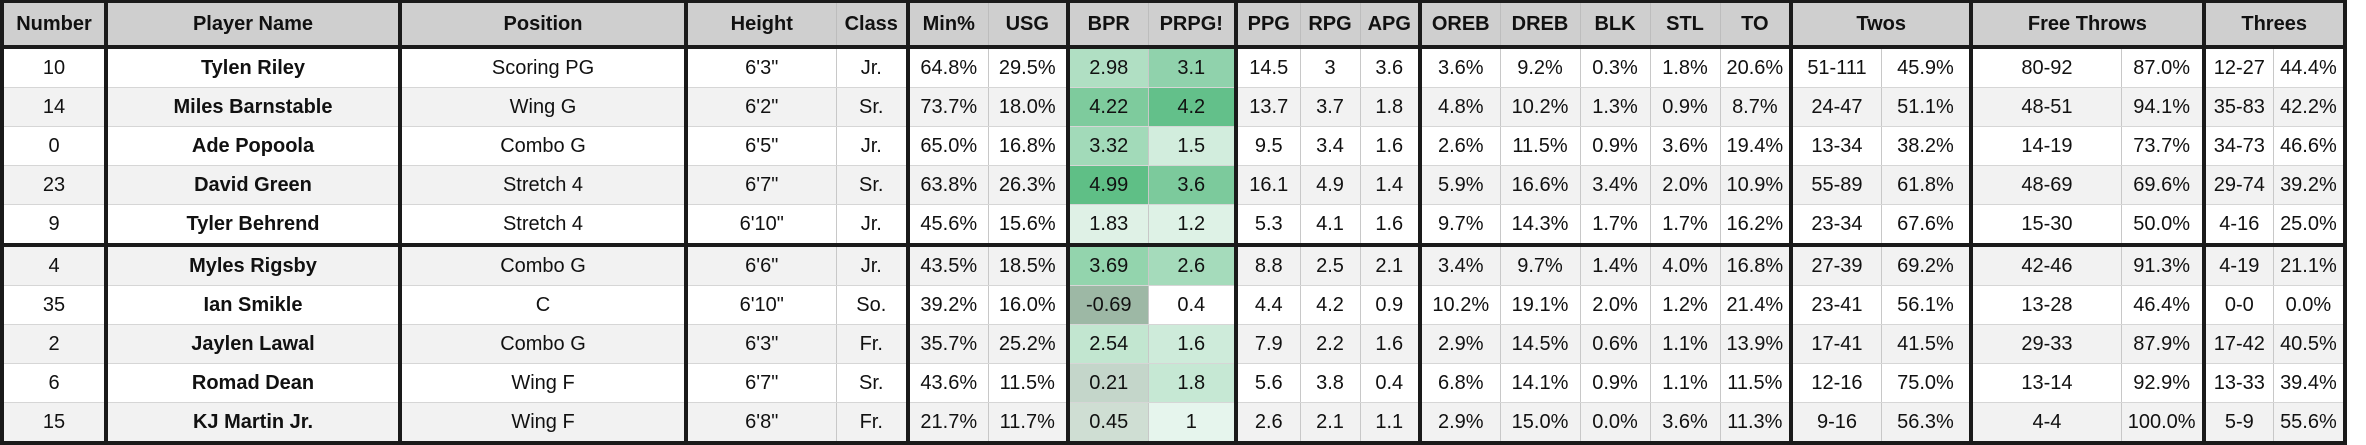 The width and height of the screenshot is (2366, 445). I want to click on usg-cell: 26.3%, so click(1027, 185).